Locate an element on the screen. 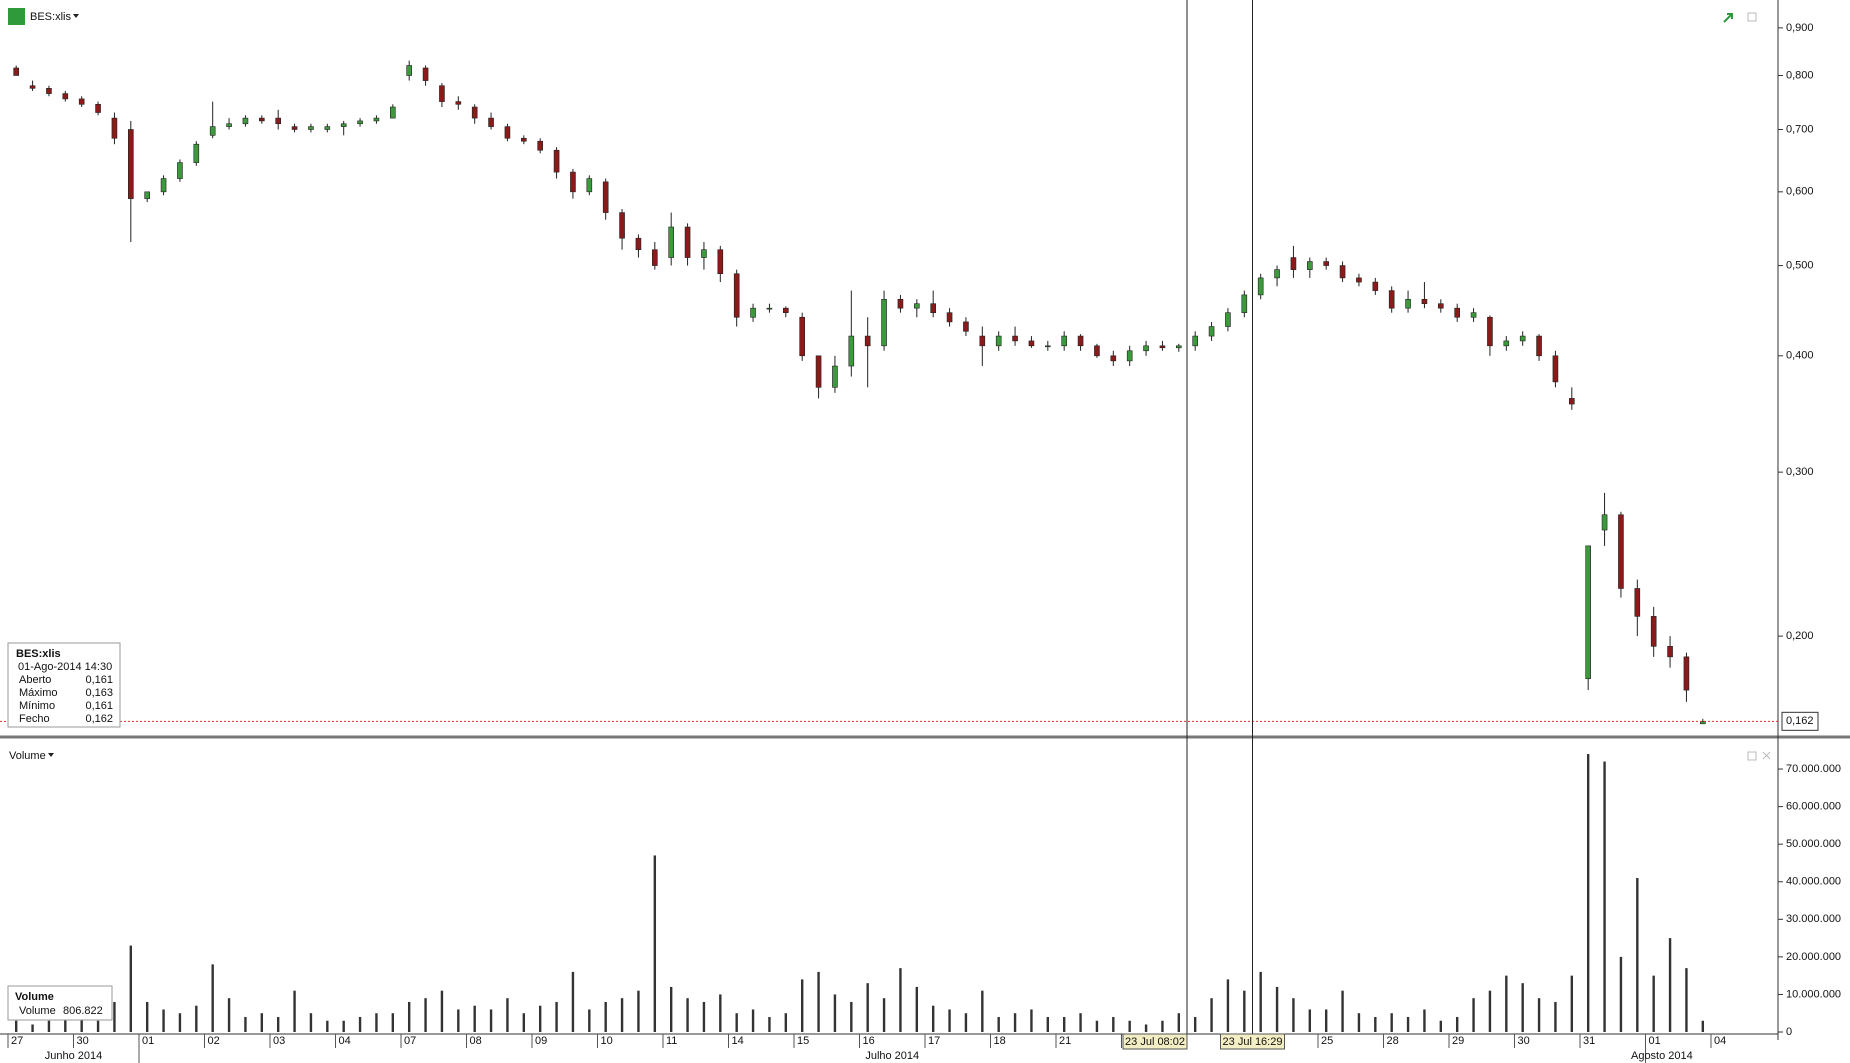  trend-icon is located at coordinates (1728, 18).